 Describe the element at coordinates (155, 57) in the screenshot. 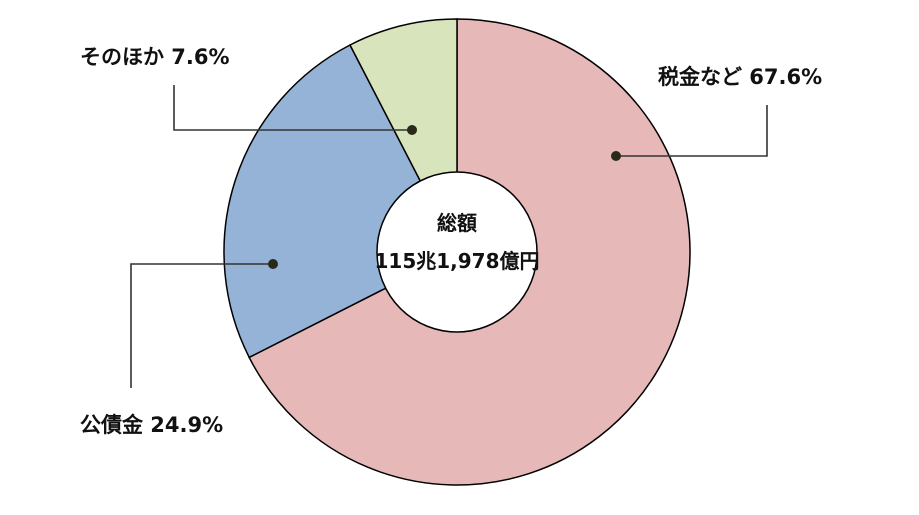

I see `slice-label-3: そのほか 7.6%` at that location.